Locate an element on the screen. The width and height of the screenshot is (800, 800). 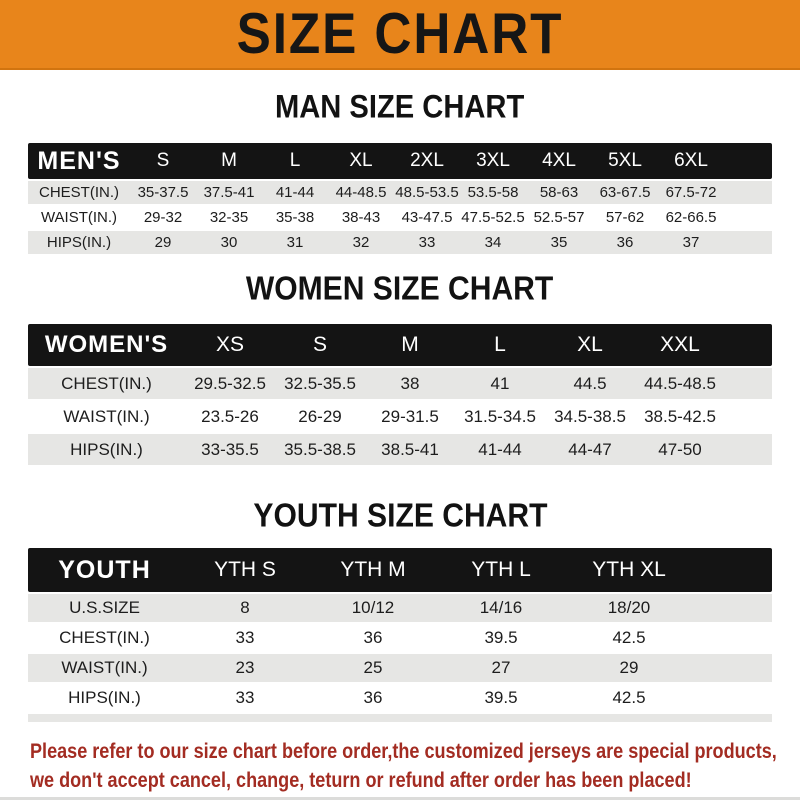
size-column-header: XXL is located at coordinates (680, 344).